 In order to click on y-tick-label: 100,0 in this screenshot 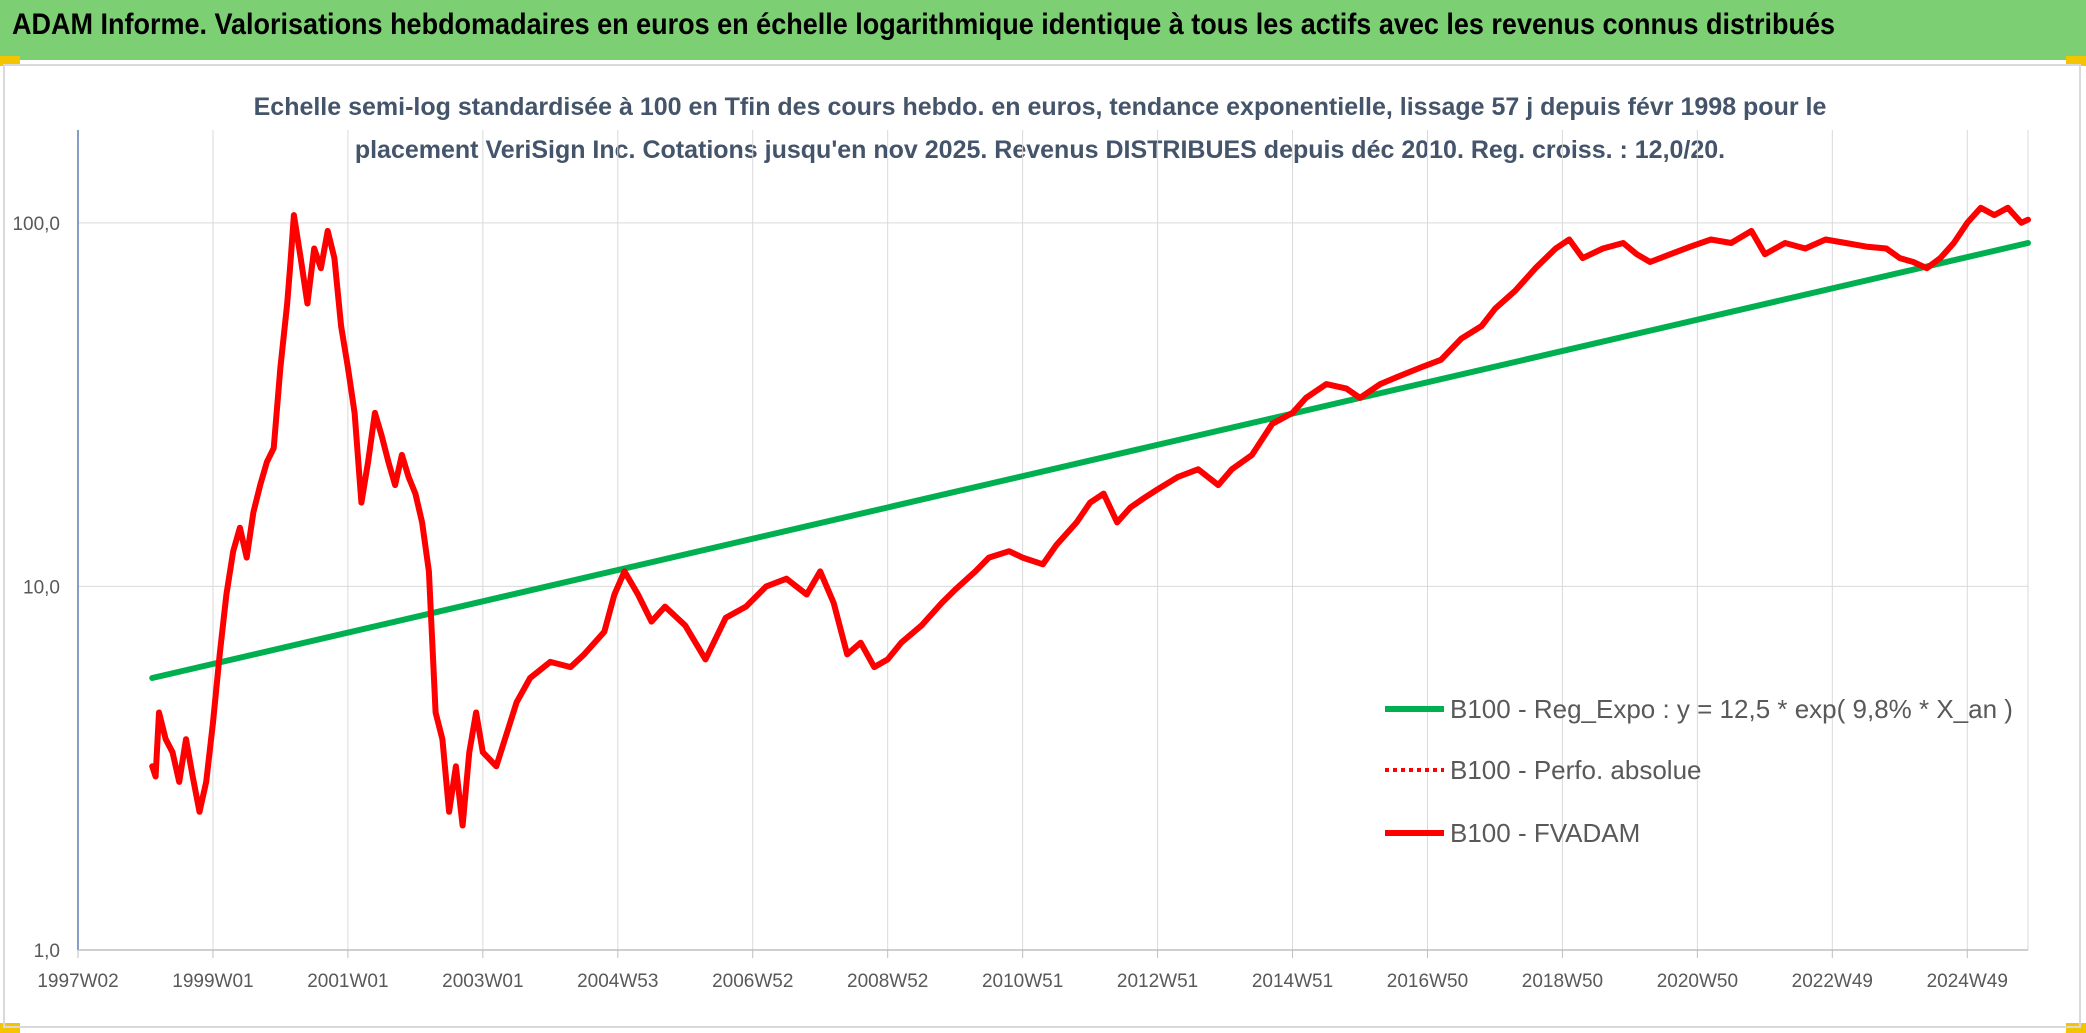, I will do `click(36, 224)`.